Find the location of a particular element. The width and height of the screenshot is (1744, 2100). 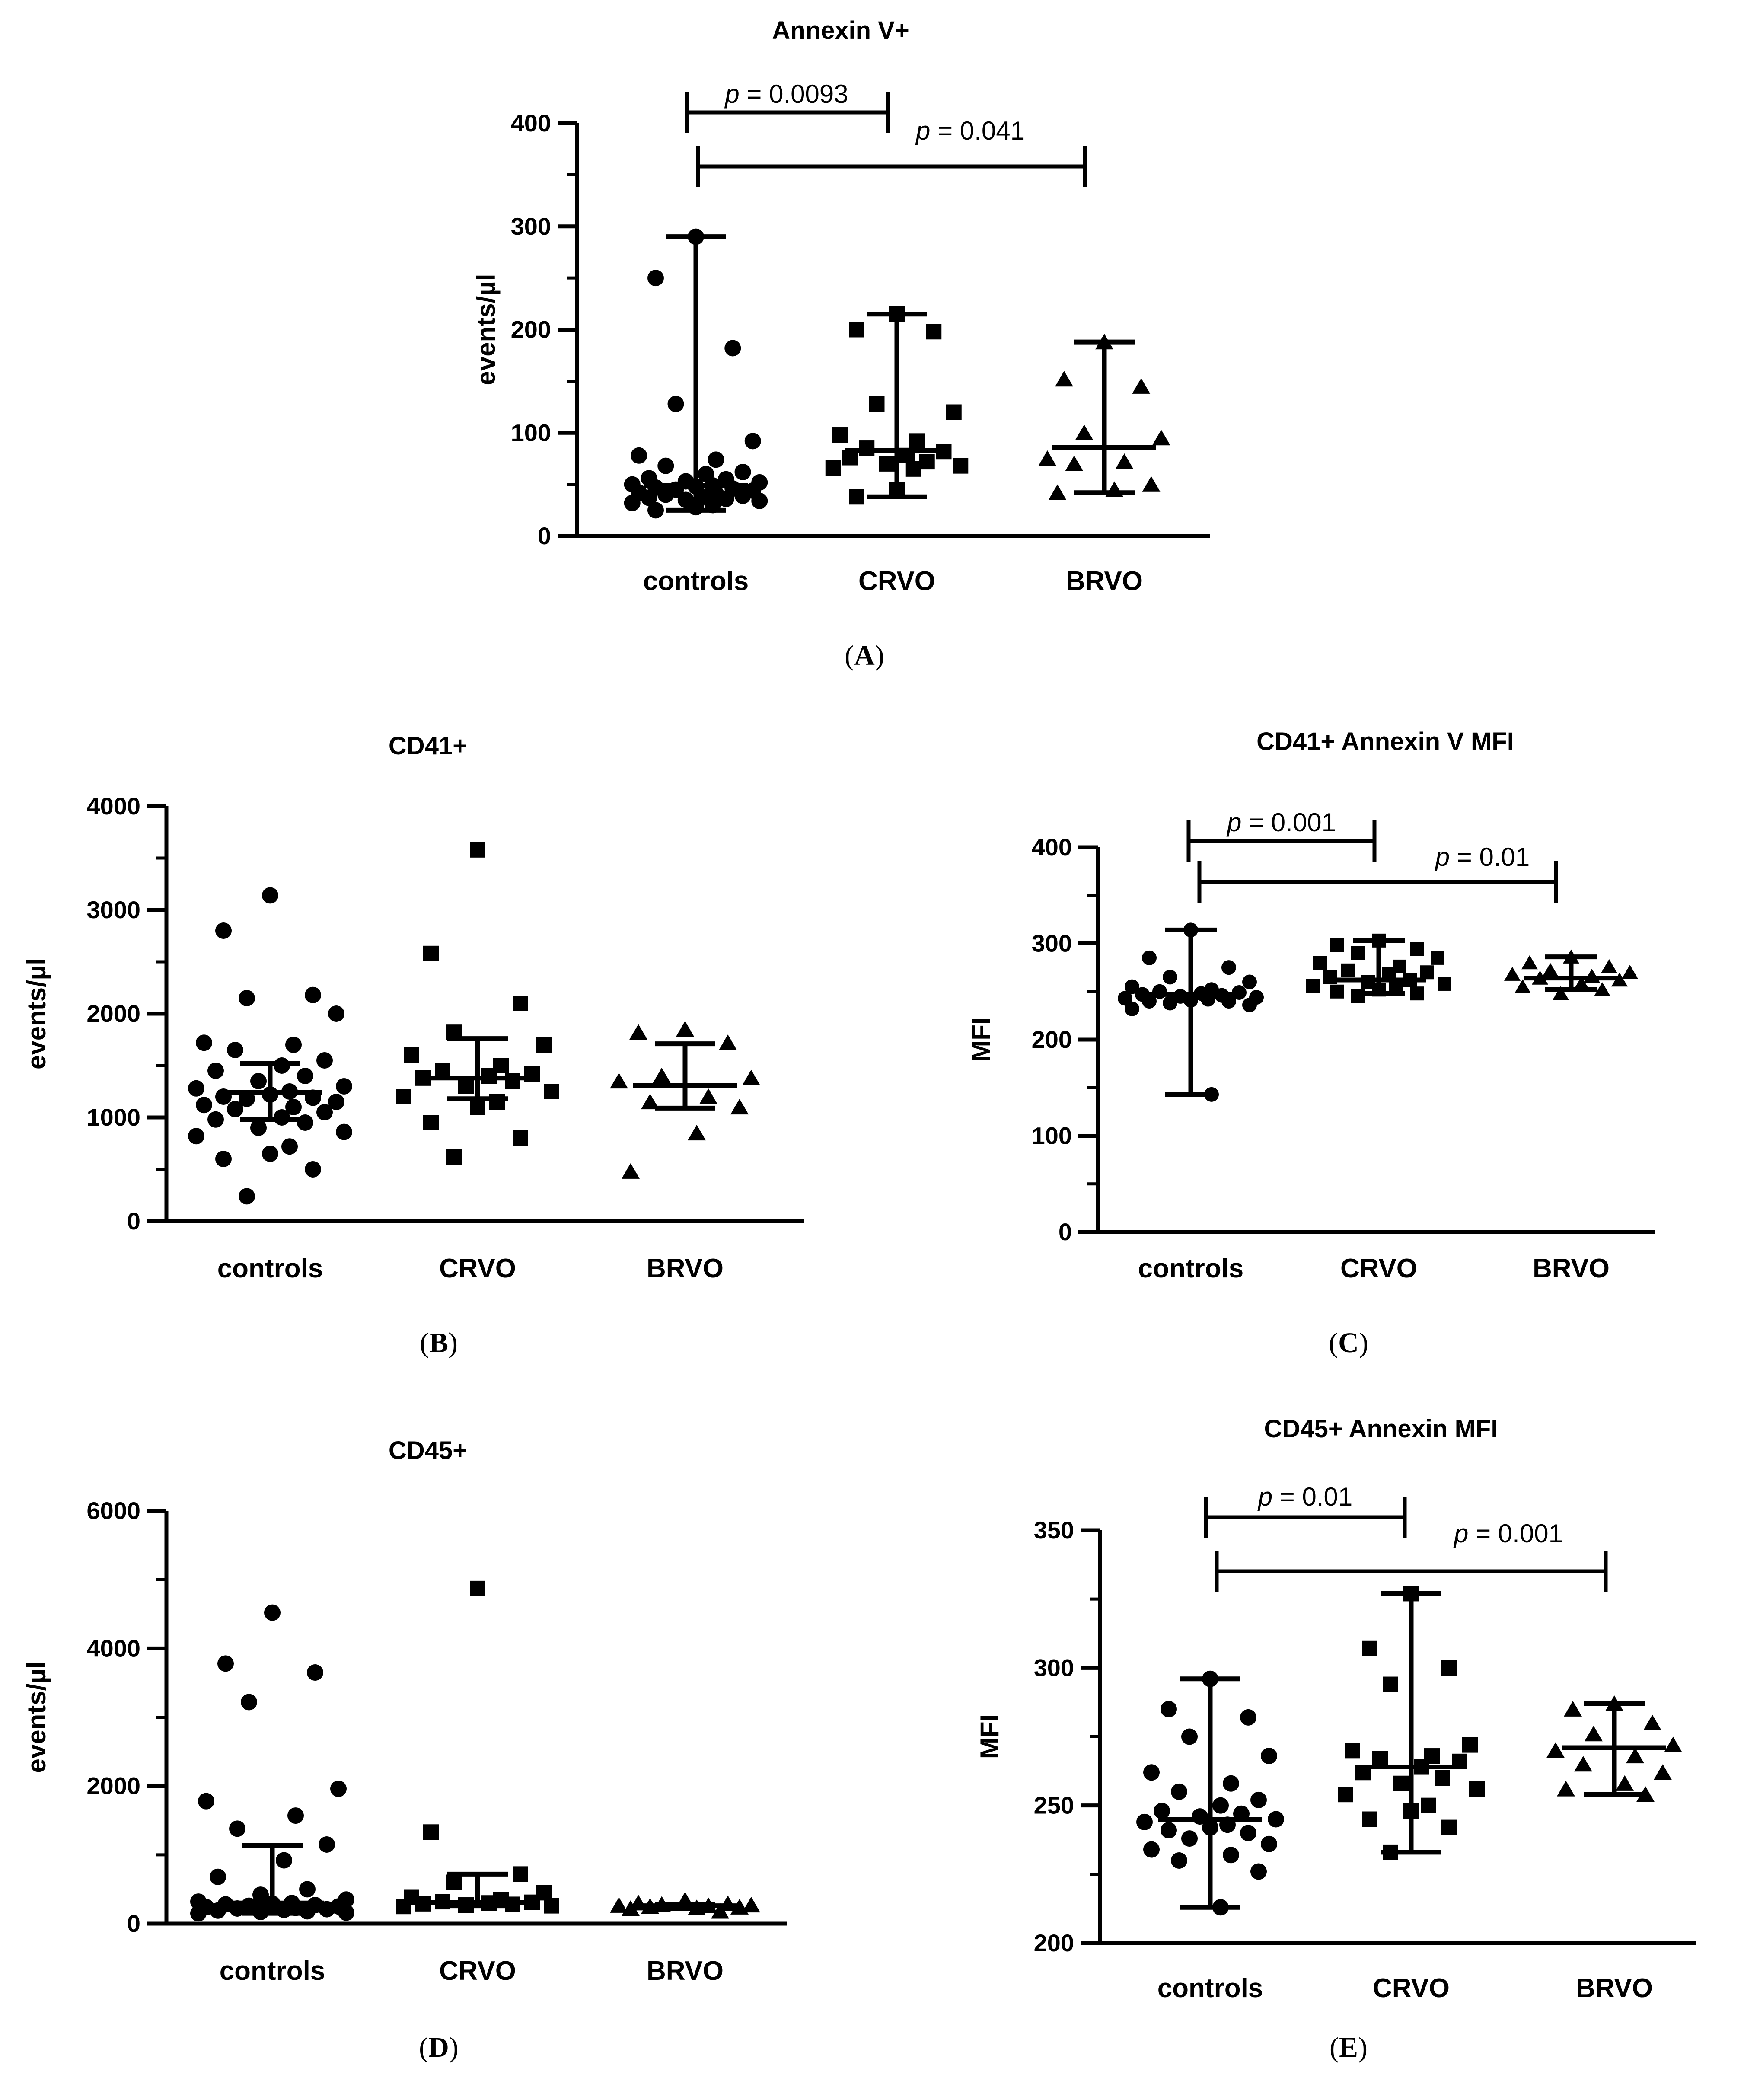

panel-paren: ( is located at coordinates (423, 2047).